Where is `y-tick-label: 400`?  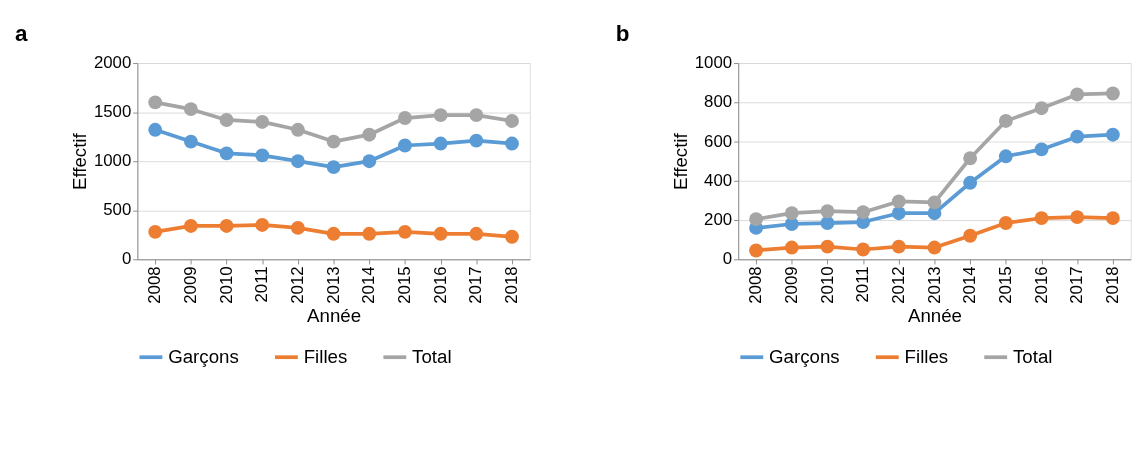
y-tick-label: 400 is located at coordinates (718, 180).